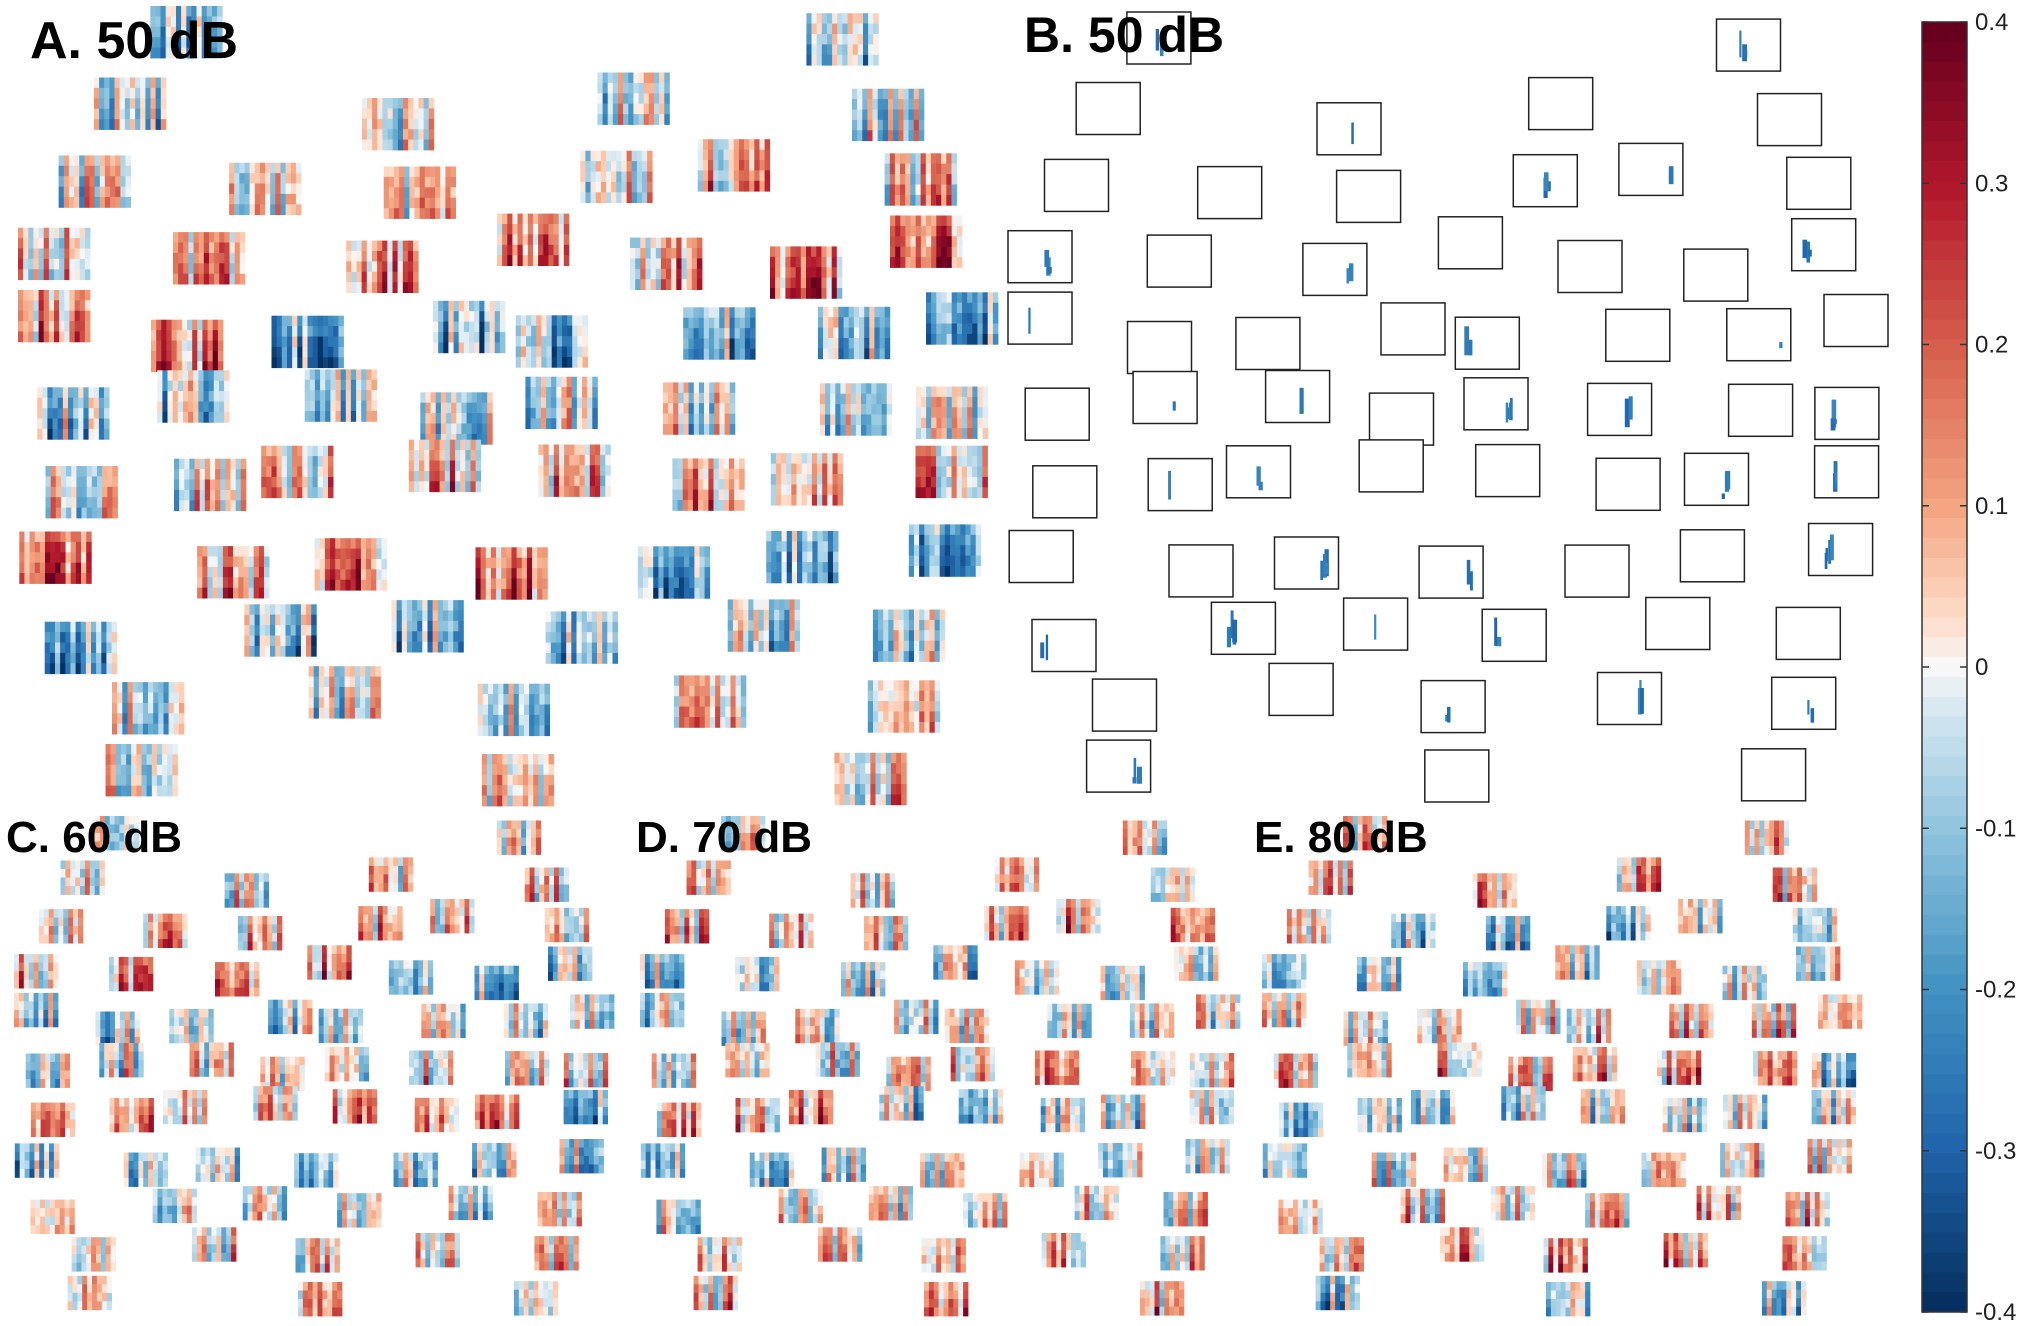  I want to click on colorbar-tick-label: -0.1, so click(1995, 828).